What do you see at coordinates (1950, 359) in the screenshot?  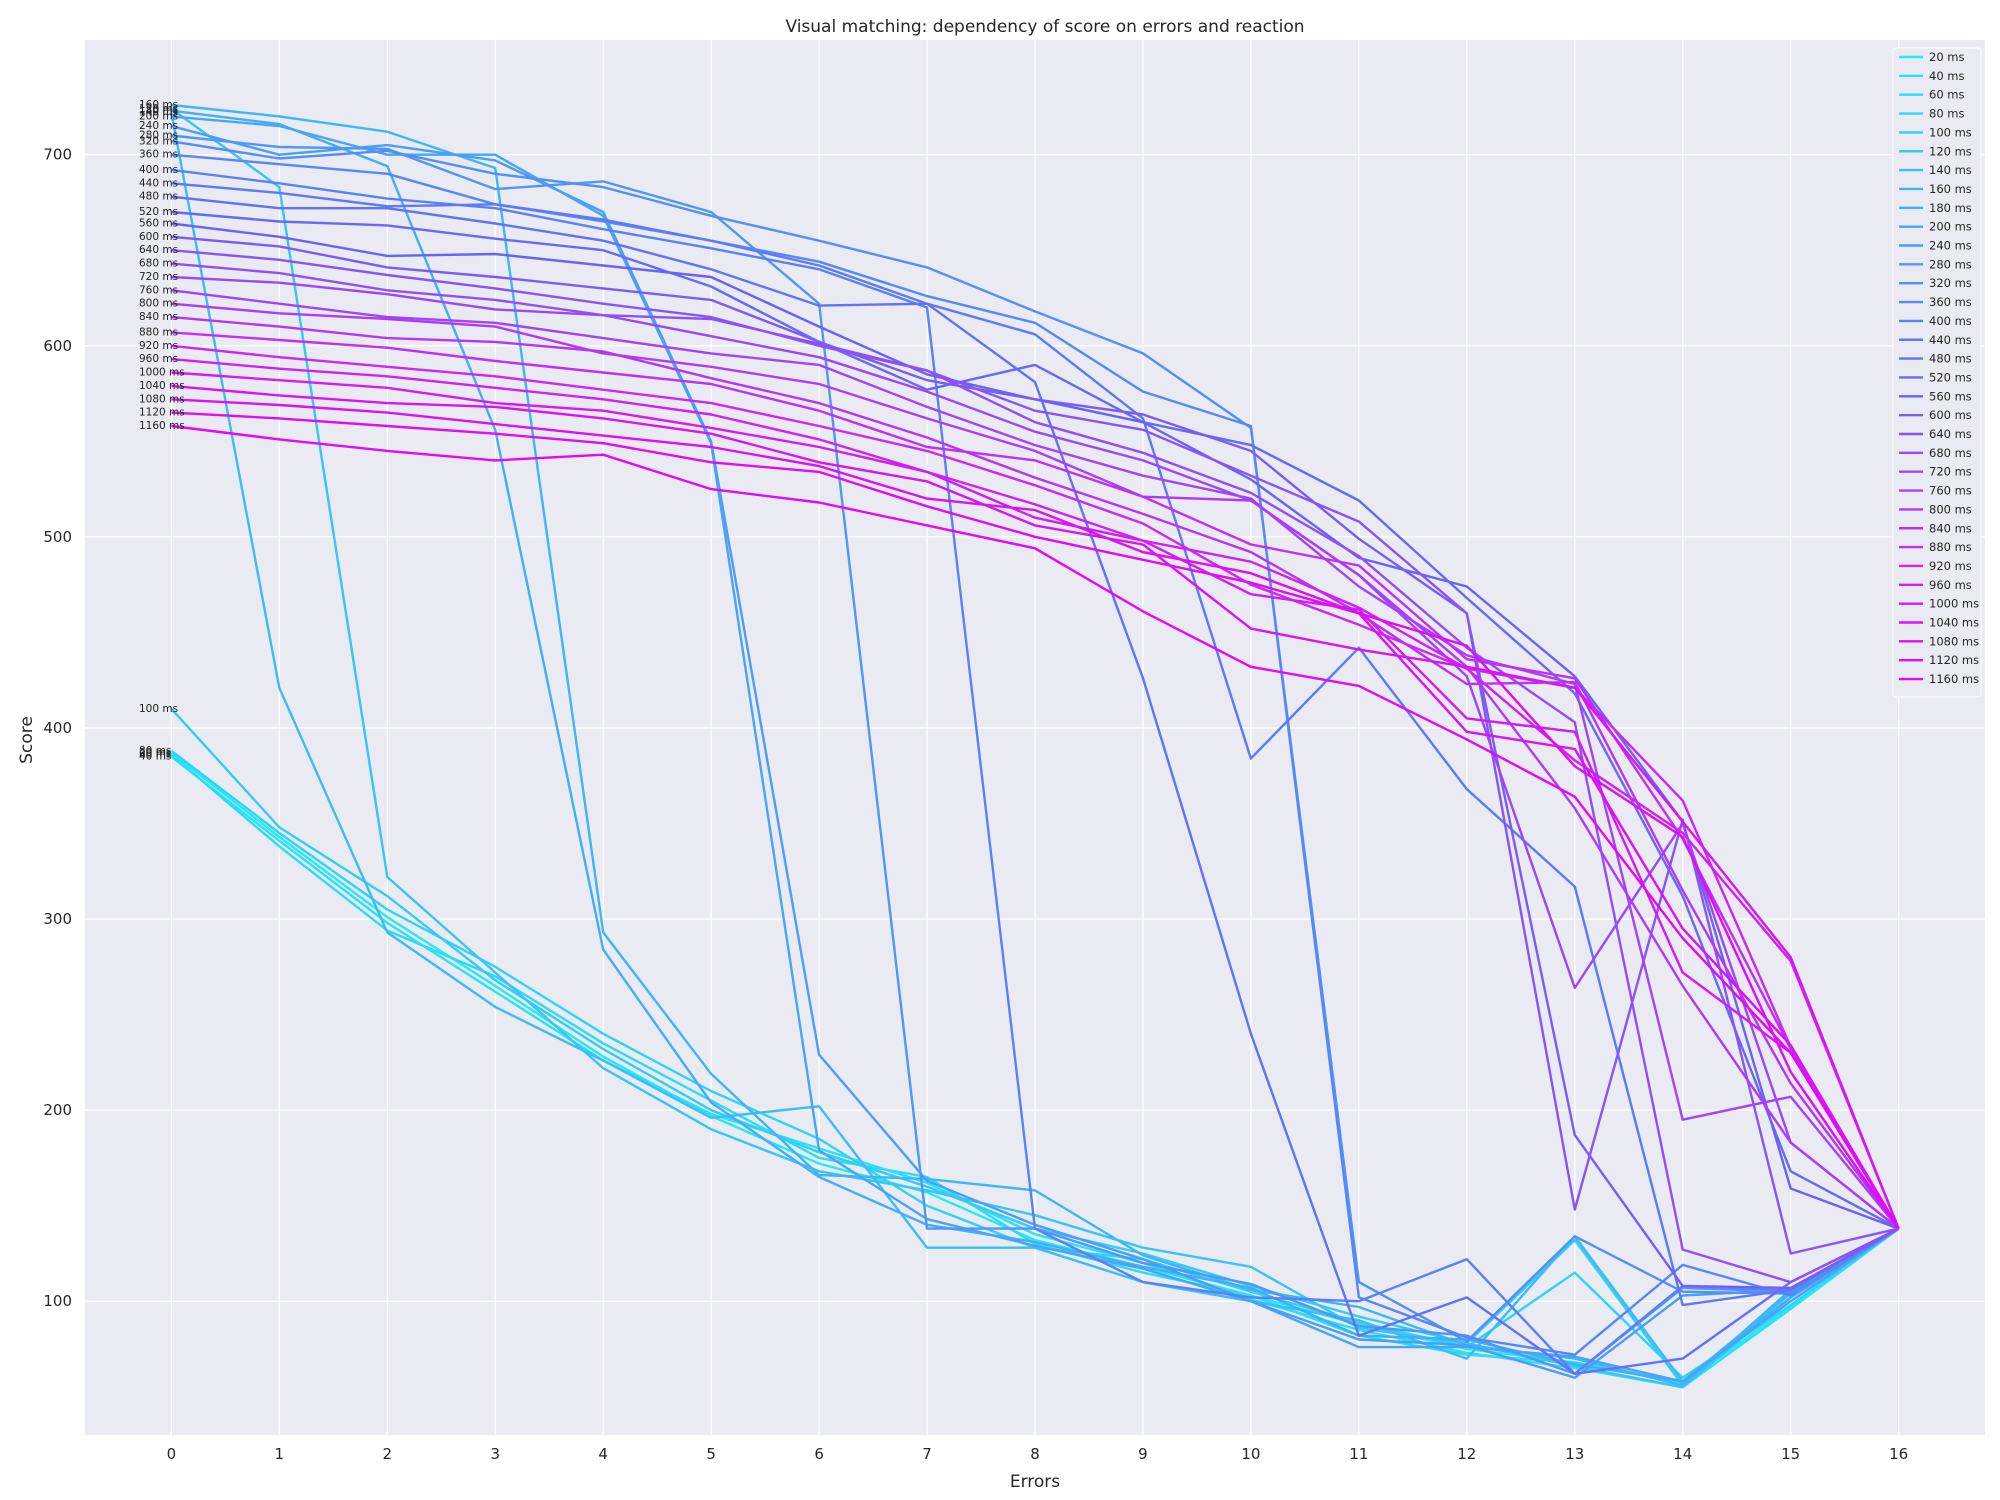 I see `legend-entry: 480 ms` at bounding box center [1950, 359].